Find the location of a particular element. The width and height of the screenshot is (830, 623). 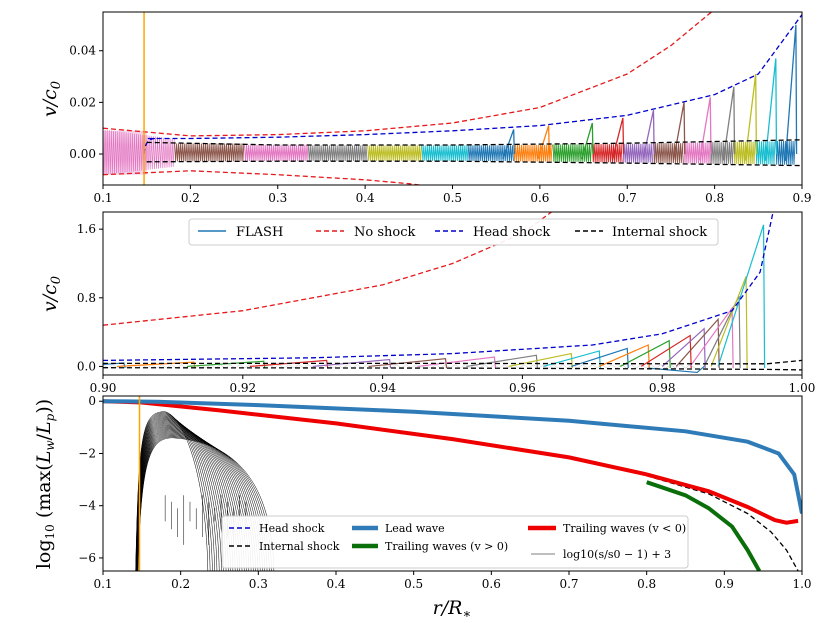

bottom-legend-box is located at coordinates (455, 542).